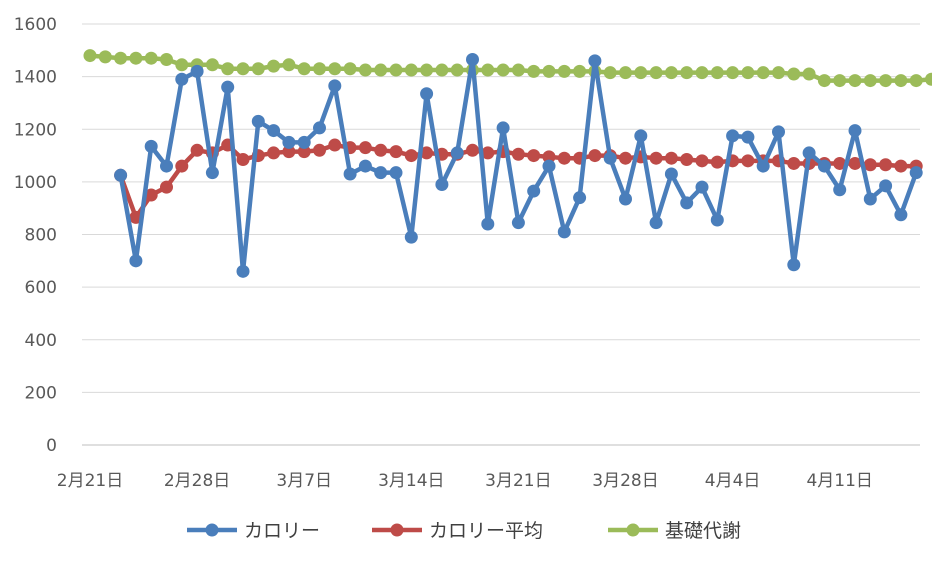 The width and height of the screenshot is (932, 562). I want to click on y-axis-labels: 0 200 400 600 800 1000 1200 1400 1600, so click(35, 235).